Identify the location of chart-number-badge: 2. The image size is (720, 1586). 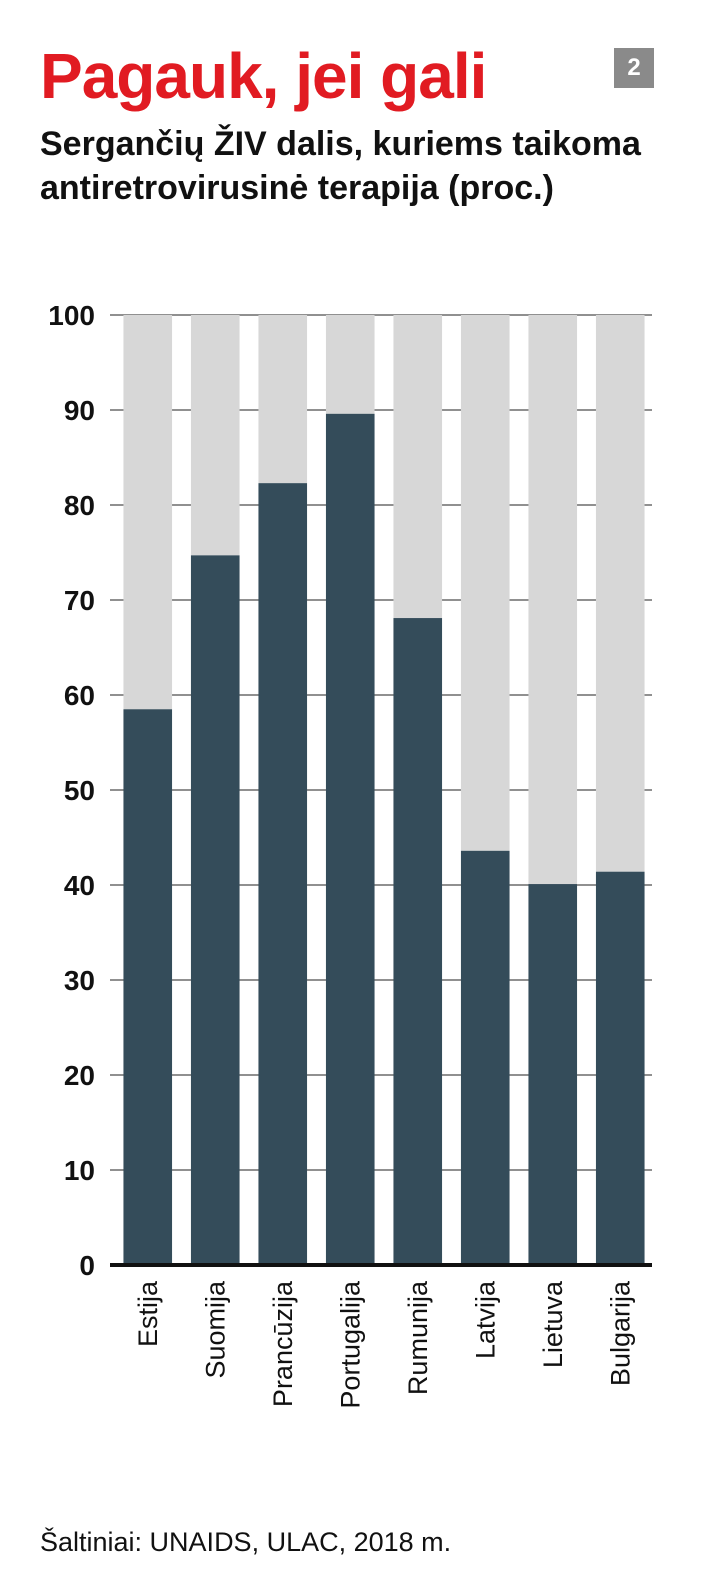
(634, 68).